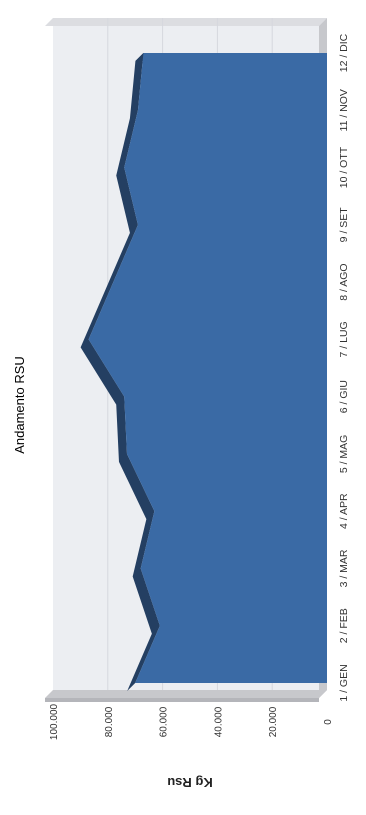 Image resolution: width=366 pixels, height=815 pixels. What do you see at coordinates (191, 721) in the screenshot?
I see `y-tick-labels: 0 20.000 40.000 60.000 80.000 100.000` at bounding box center [191, 721].